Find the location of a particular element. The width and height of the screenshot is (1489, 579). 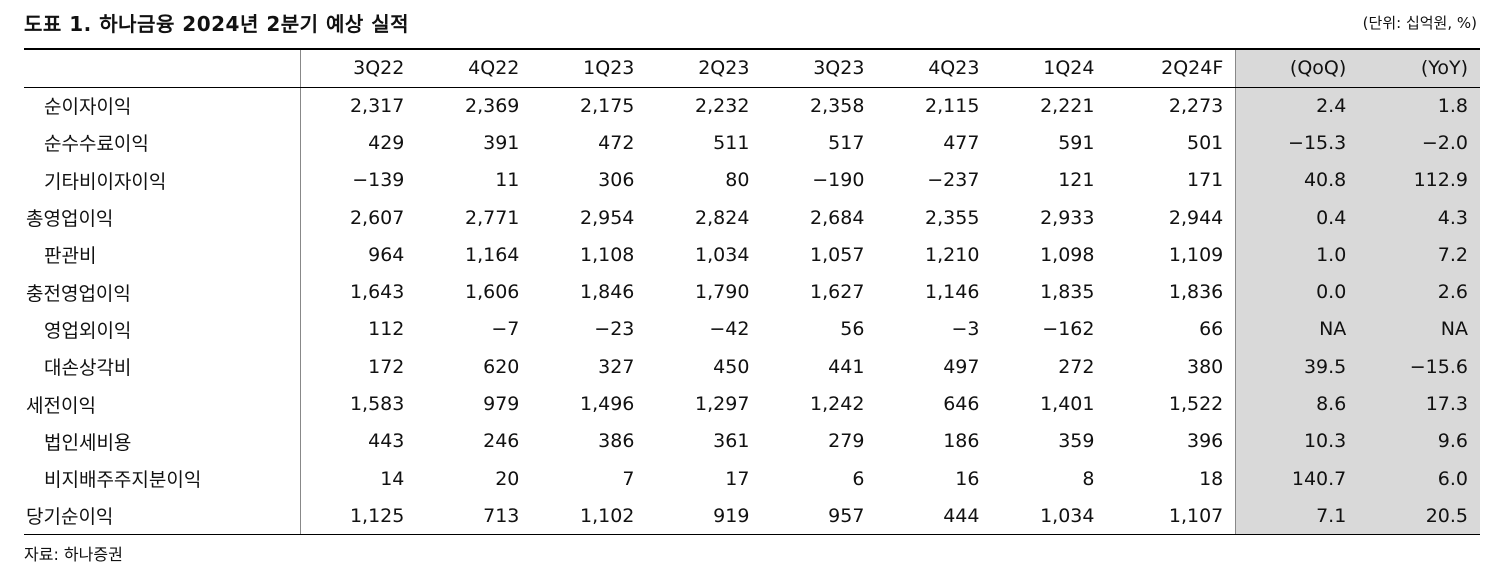

cell: 501 is located at coordinates (1205, 142).